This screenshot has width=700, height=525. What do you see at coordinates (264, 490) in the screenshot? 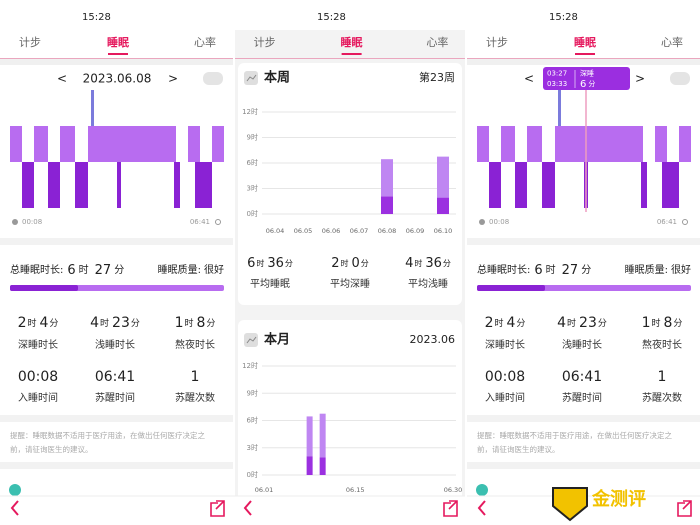
I see `x-tick-label: 06.01` at bounding box center [264, 490].